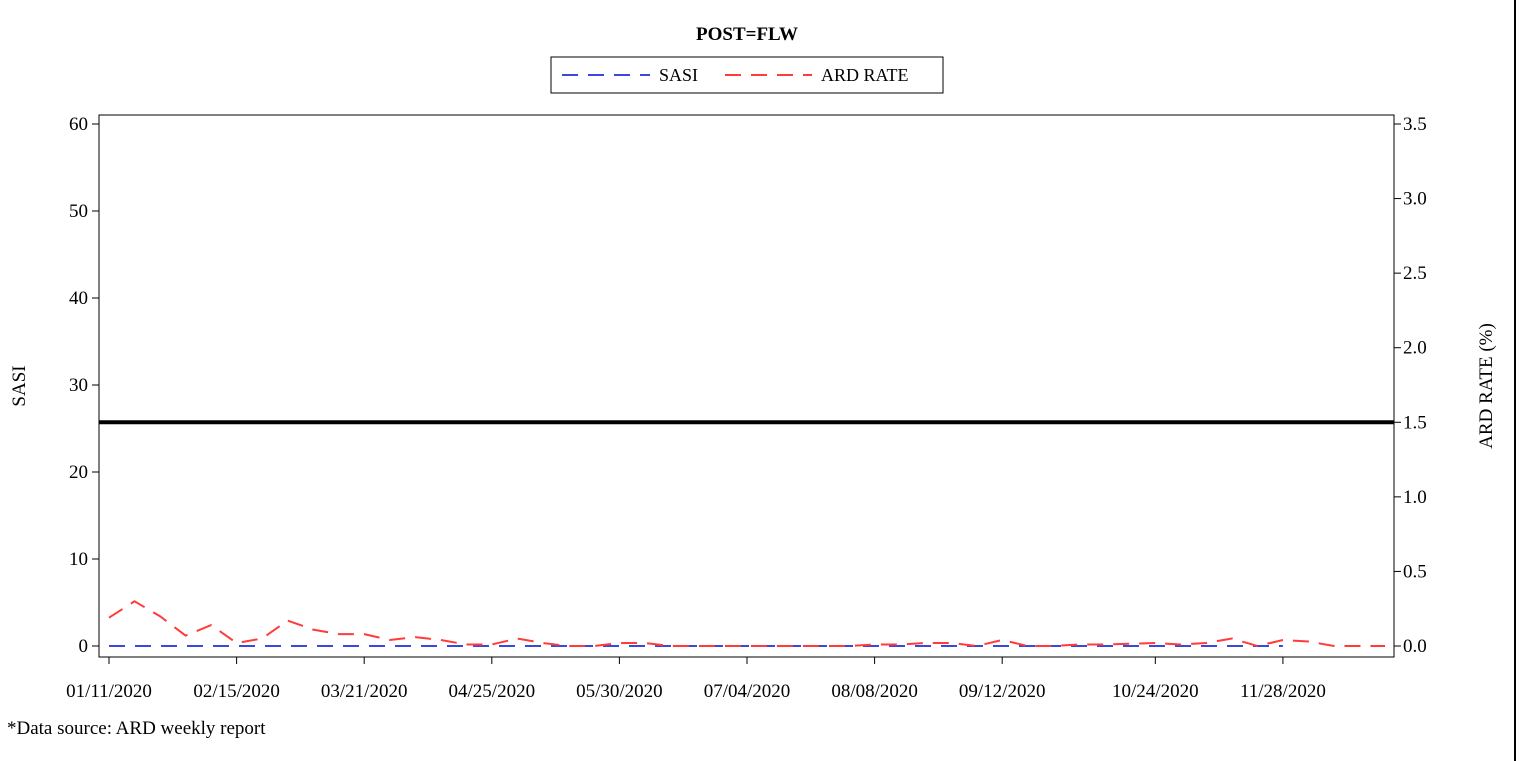 Image resolution: width=1519 pixels, height=761 pixels. I want to click on x-tick-label: 02/15/2020, so click(236, 691).